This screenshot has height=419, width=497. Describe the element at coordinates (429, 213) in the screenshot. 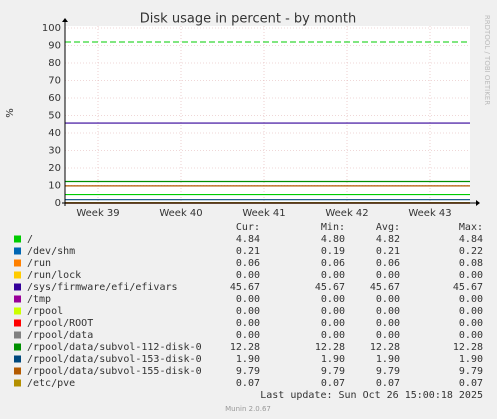

I see `x-tick-label: Week 43` at that location.